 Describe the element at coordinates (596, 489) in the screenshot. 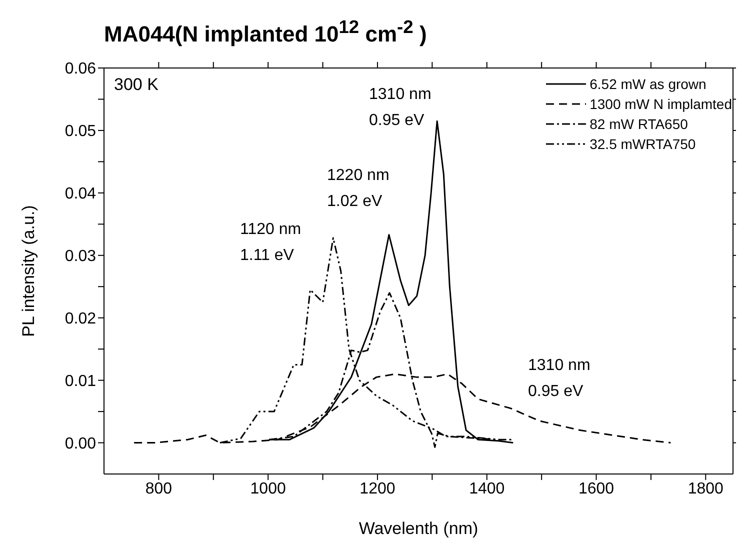

I see `x-tick-label: 1600` at that location.